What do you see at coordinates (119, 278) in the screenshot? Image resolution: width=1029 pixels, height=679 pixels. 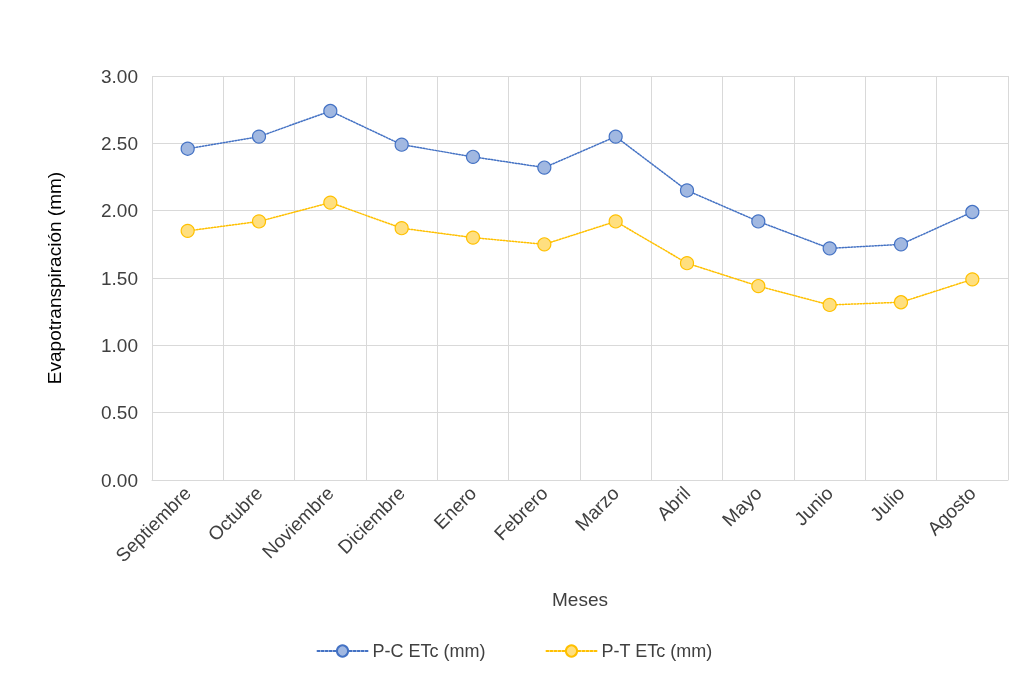 I see `y-tick-label: 1.50` at bounding box center [119, 278].